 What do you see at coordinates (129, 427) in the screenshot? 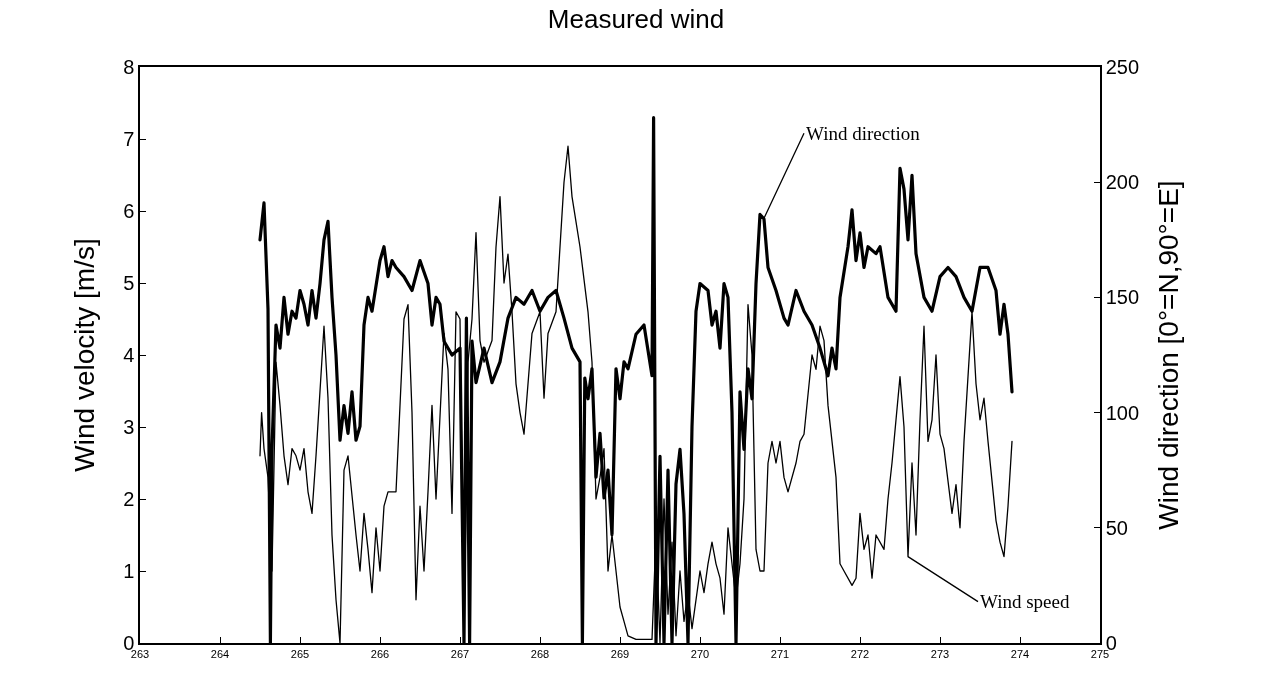
I see `y-tick-label: 3` at bounding box center [129, 427].